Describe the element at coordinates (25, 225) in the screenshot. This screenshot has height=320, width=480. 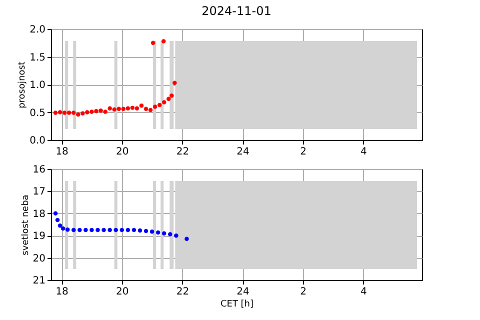
I see `y-axis-title: svetlost neba` at that location.